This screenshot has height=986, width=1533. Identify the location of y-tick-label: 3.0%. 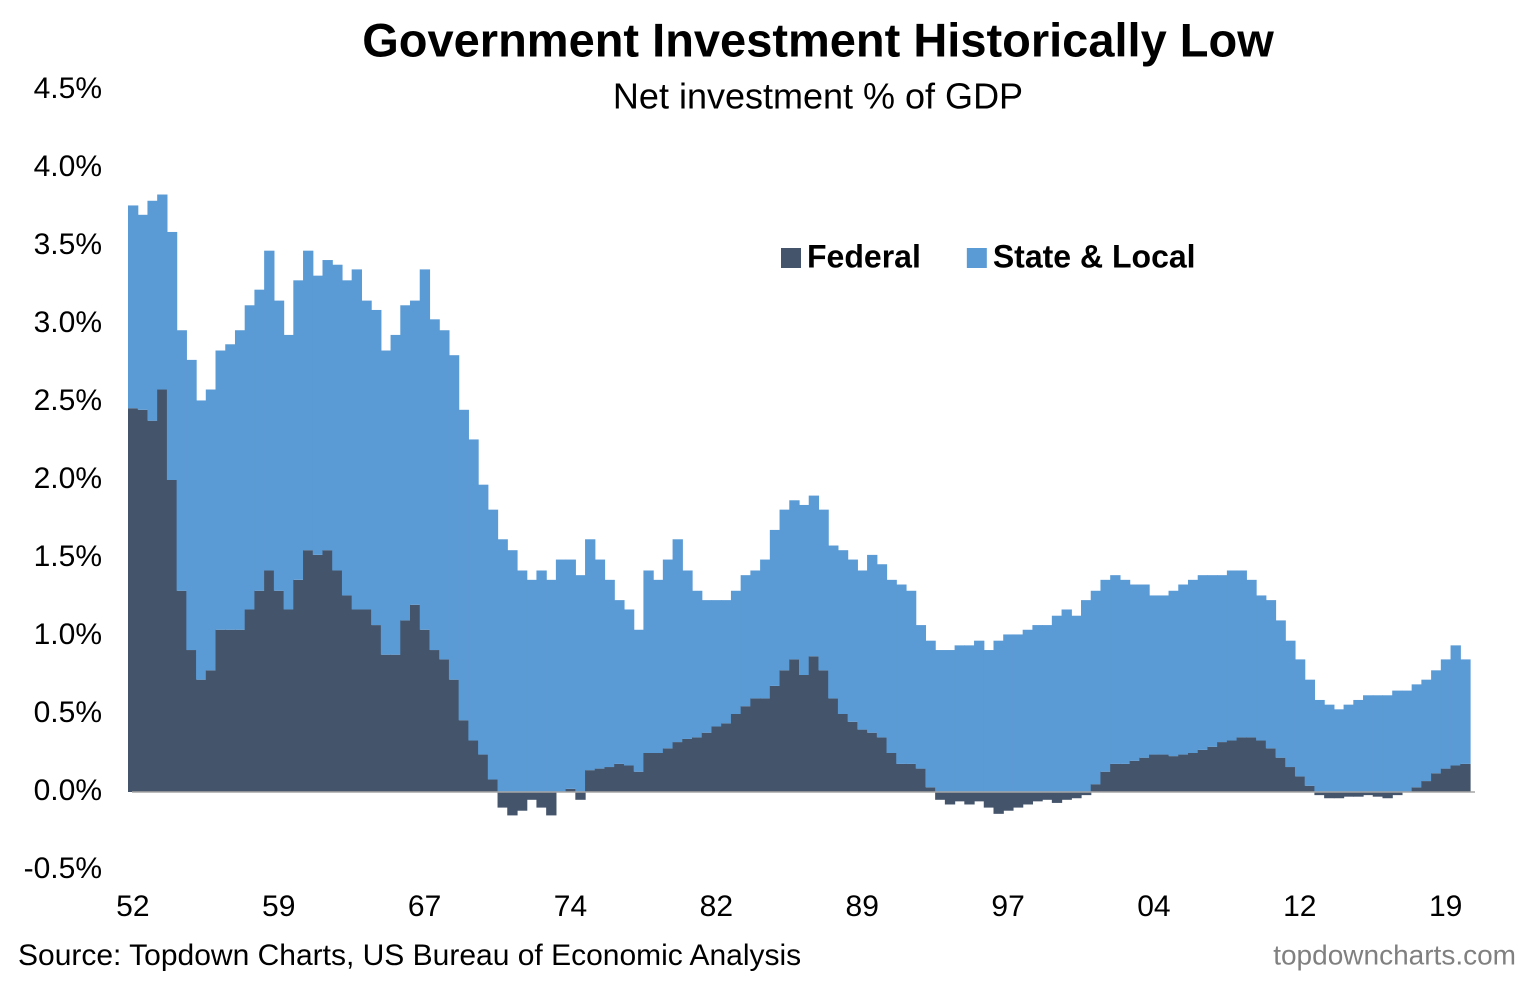
(68, 322).